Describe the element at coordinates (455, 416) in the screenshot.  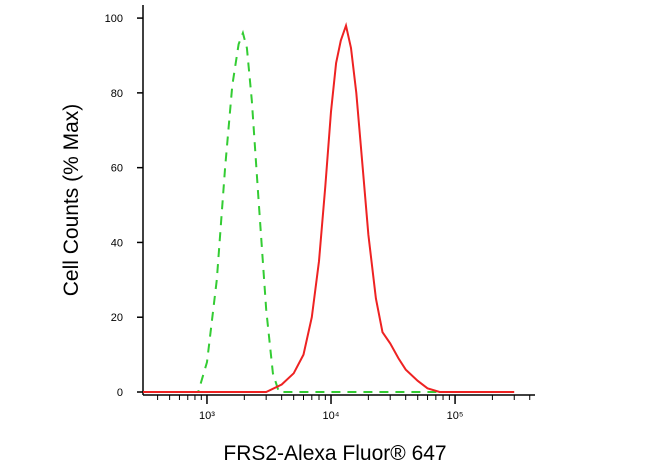
I see `x-tick-label: 10⁵` at that location.